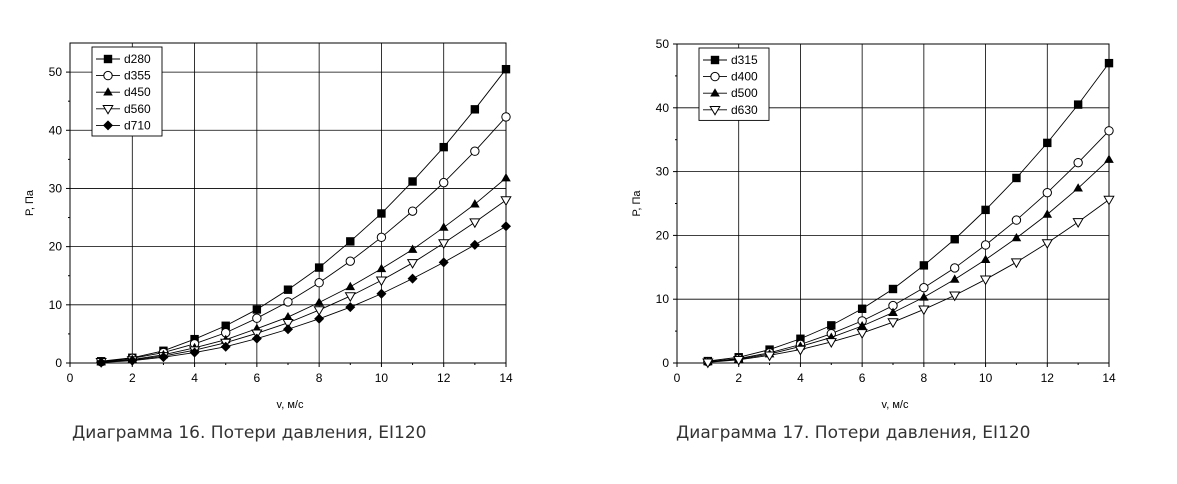 The width and height of the screenshot is (1177, 484). Describe the element at coordinates (132, 378) in the screenshot. I see `chart-16-x-tick-label: 2` at that location.